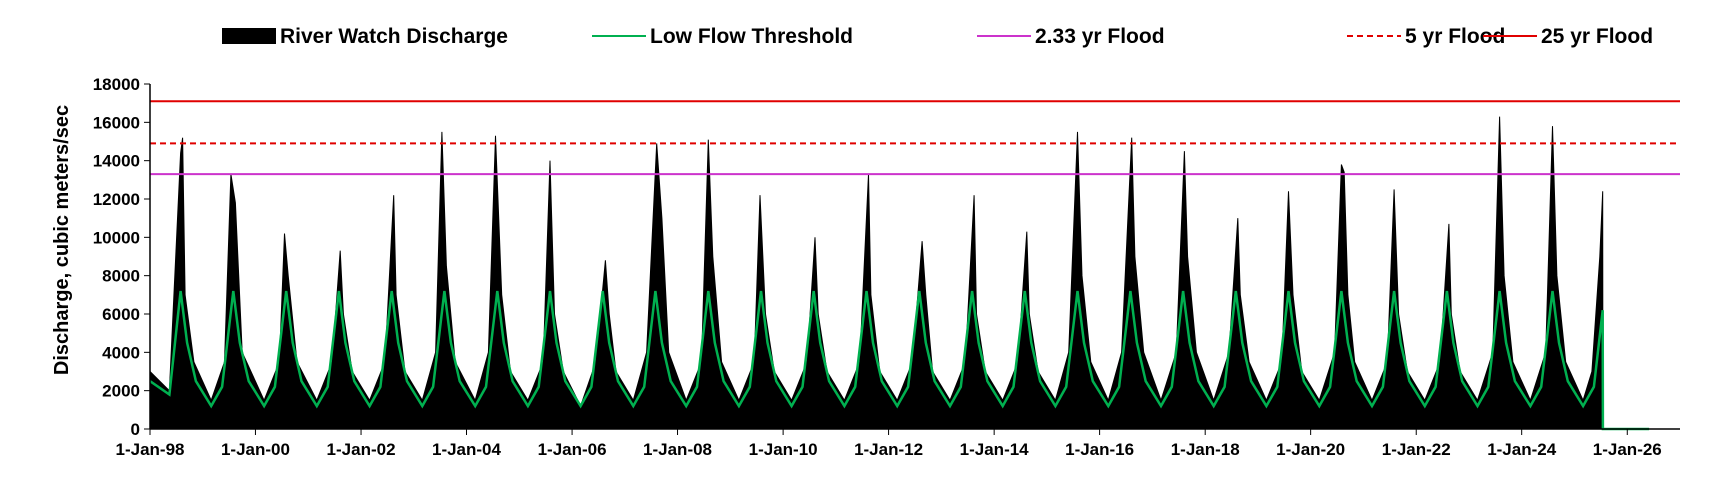 This screenshot has height=481, width=1726. I want to click on x-tick-label: 1-Jan-06, so click(572, 449).